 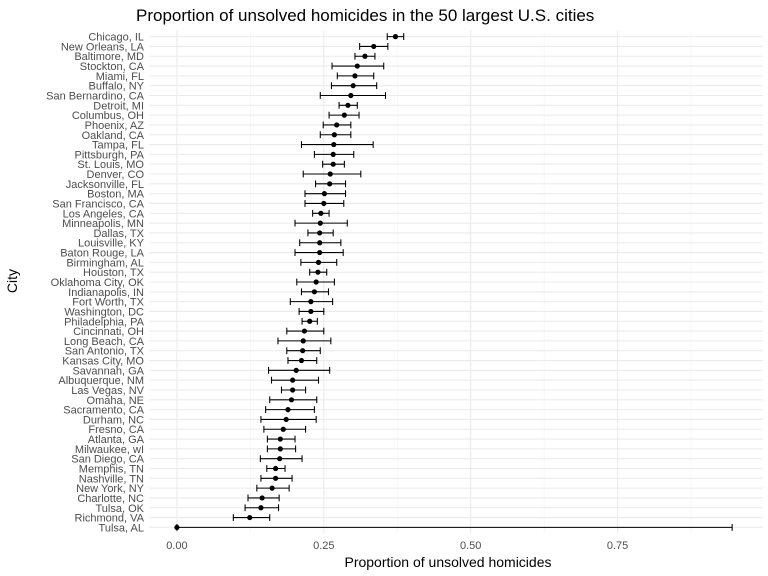 I want to click on y-tick-label: New York, NY, so click(x=110, y=489).